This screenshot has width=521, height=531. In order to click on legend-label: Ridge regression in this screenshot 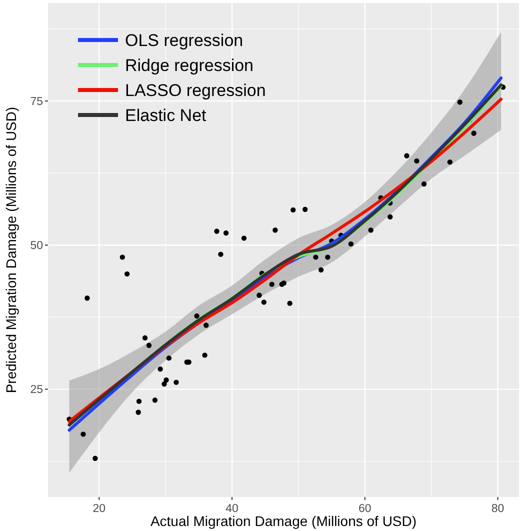, I will do `click(189, 65)`.